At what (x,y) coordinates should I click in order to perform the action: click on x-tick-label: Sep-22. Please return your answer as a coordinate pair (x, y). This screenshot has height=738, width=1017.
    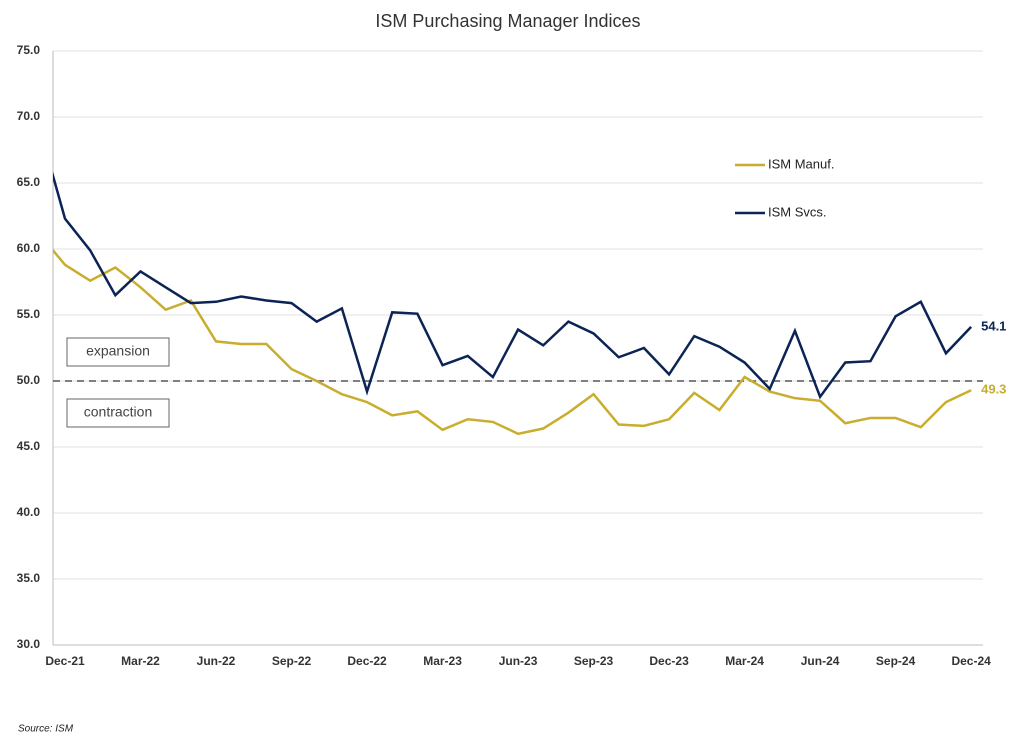
    Looking at the image, I should click on (292, 661).